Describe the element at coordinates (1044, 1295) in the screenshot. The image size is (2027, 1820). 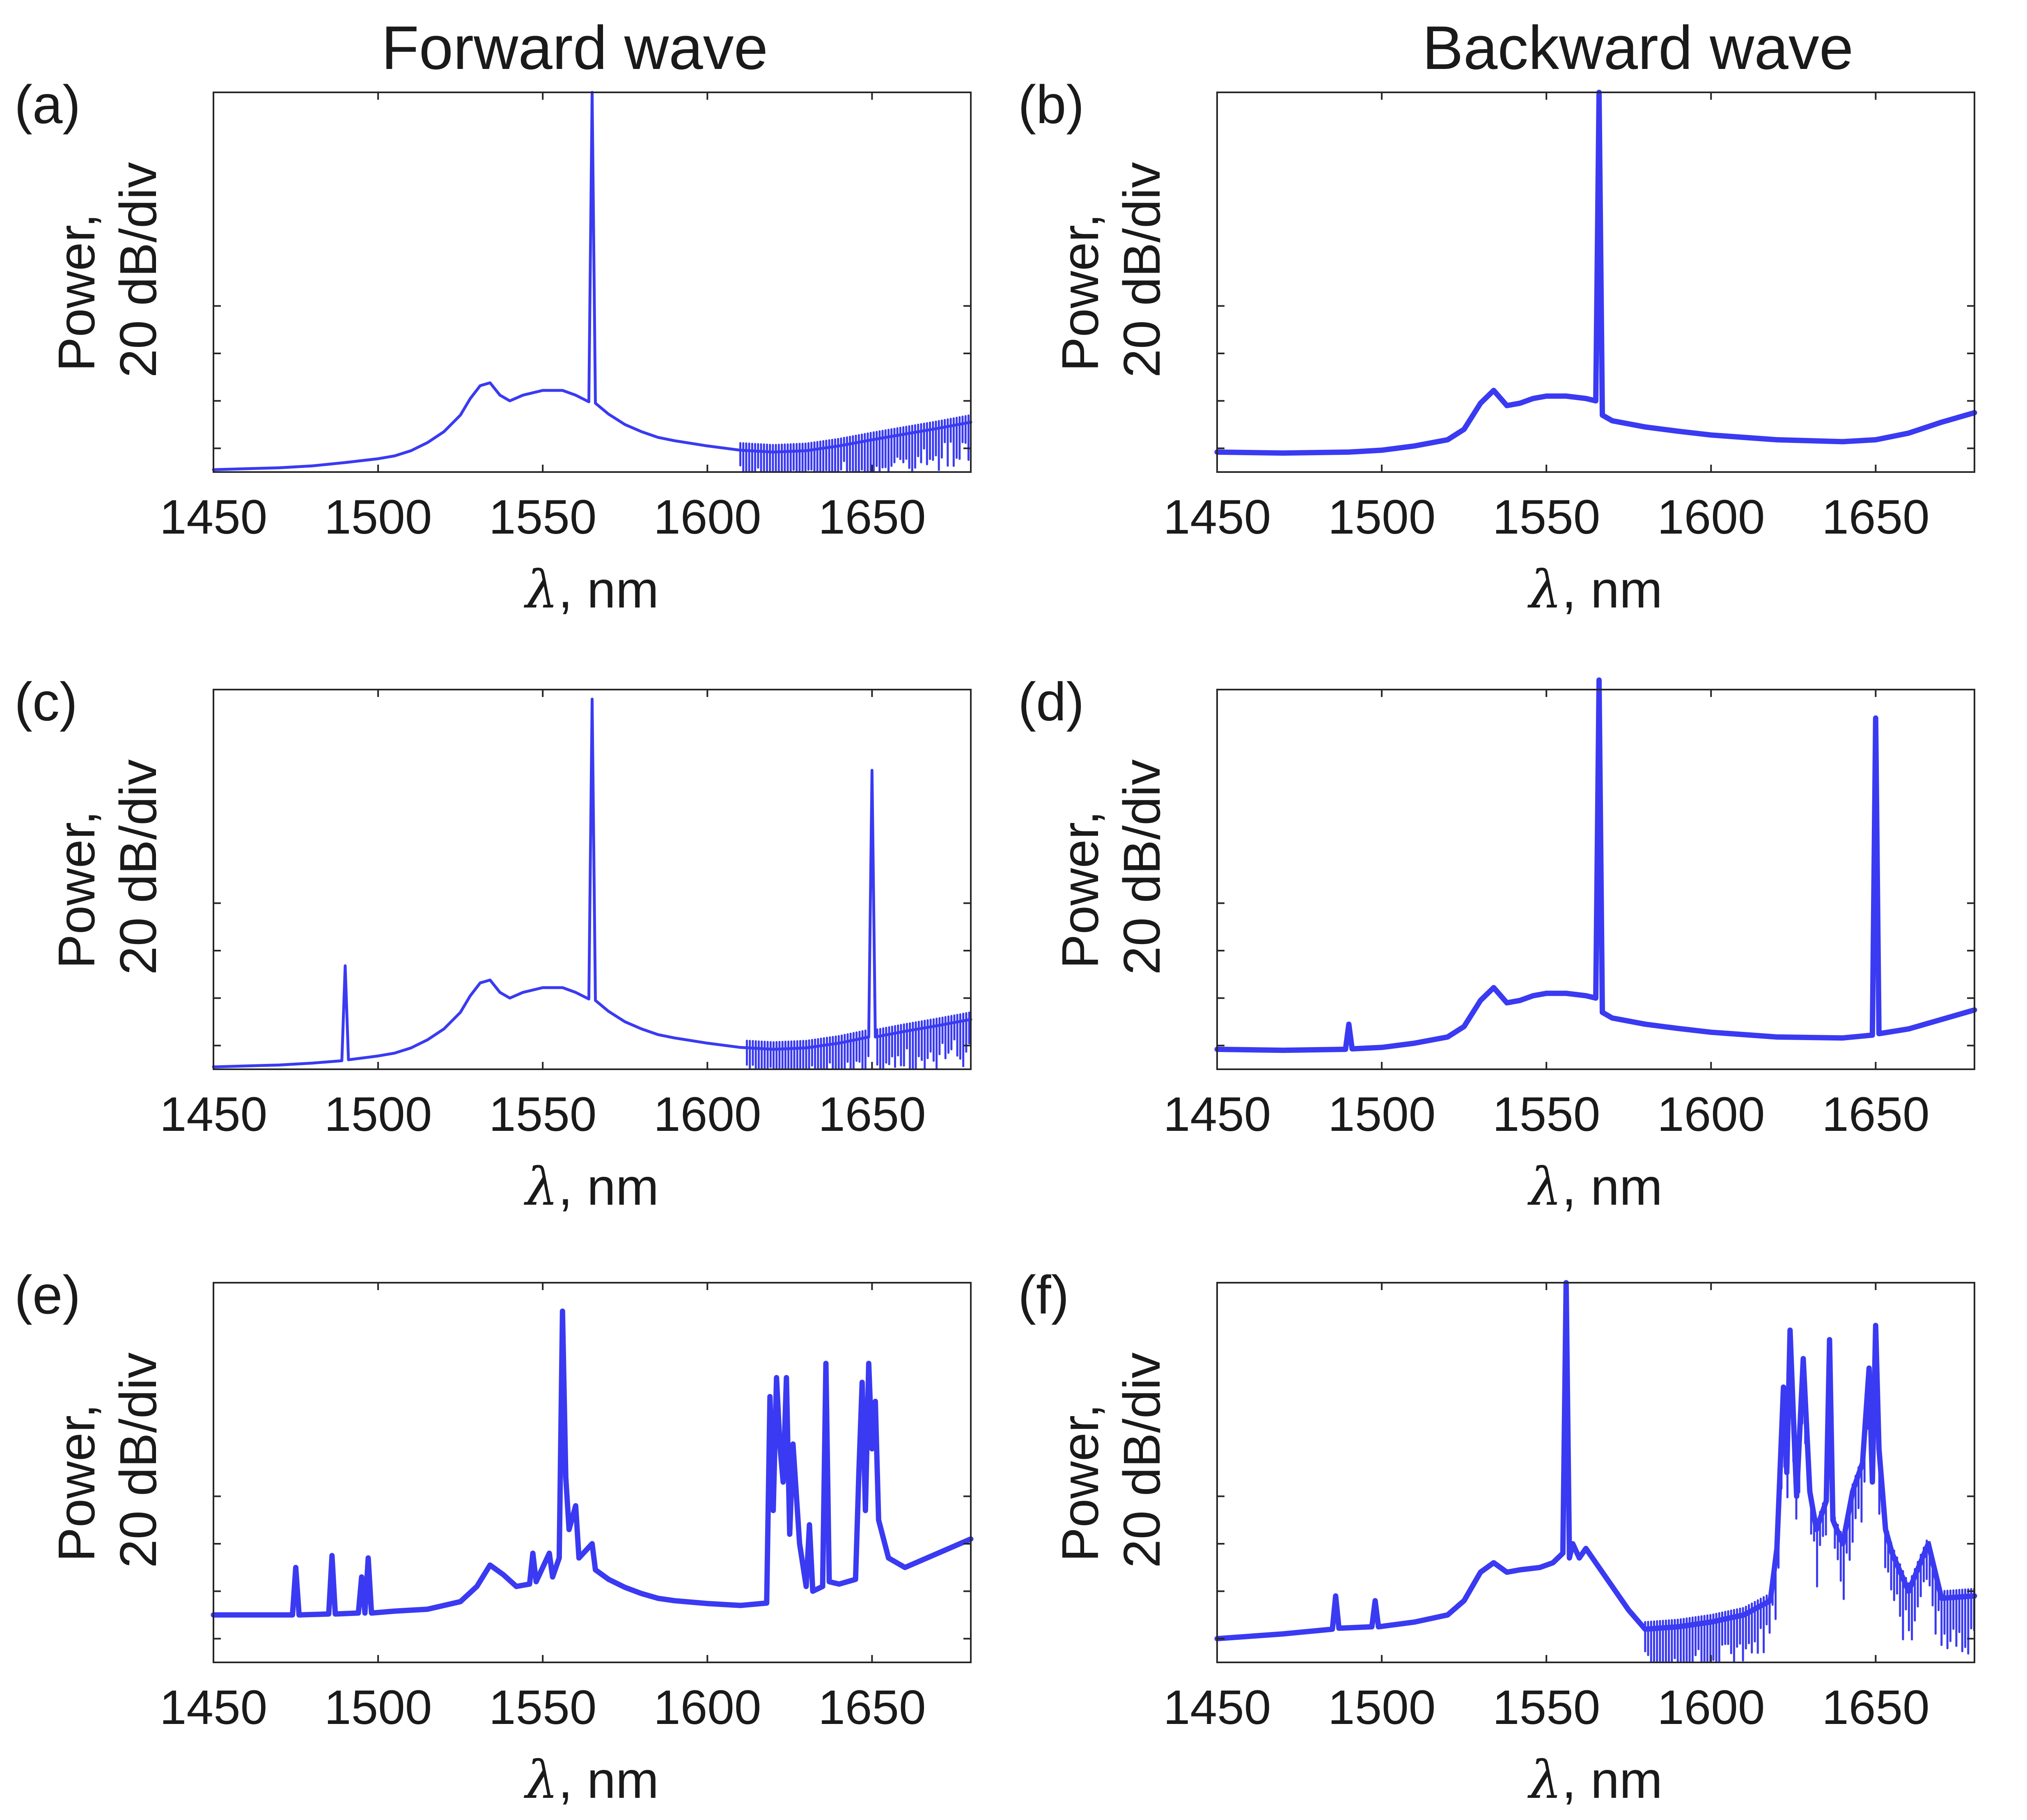
I see `panel-label: (f)` at that location.